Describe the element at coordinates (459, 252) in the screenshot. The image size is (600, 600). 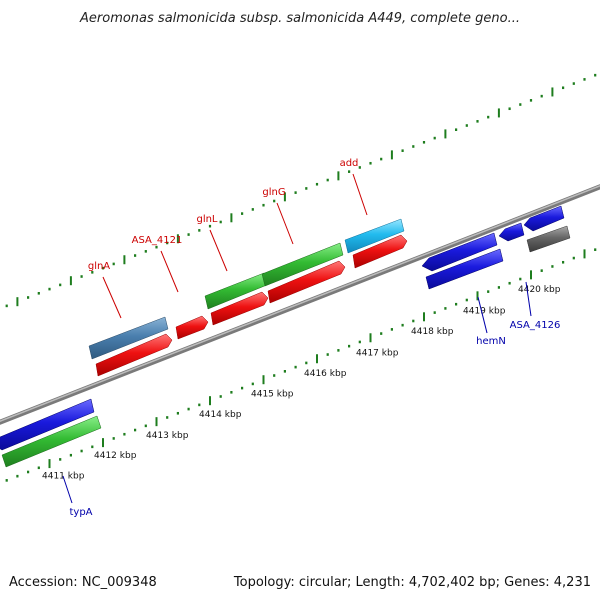
I see `gene-hemN-arrow` at that location.